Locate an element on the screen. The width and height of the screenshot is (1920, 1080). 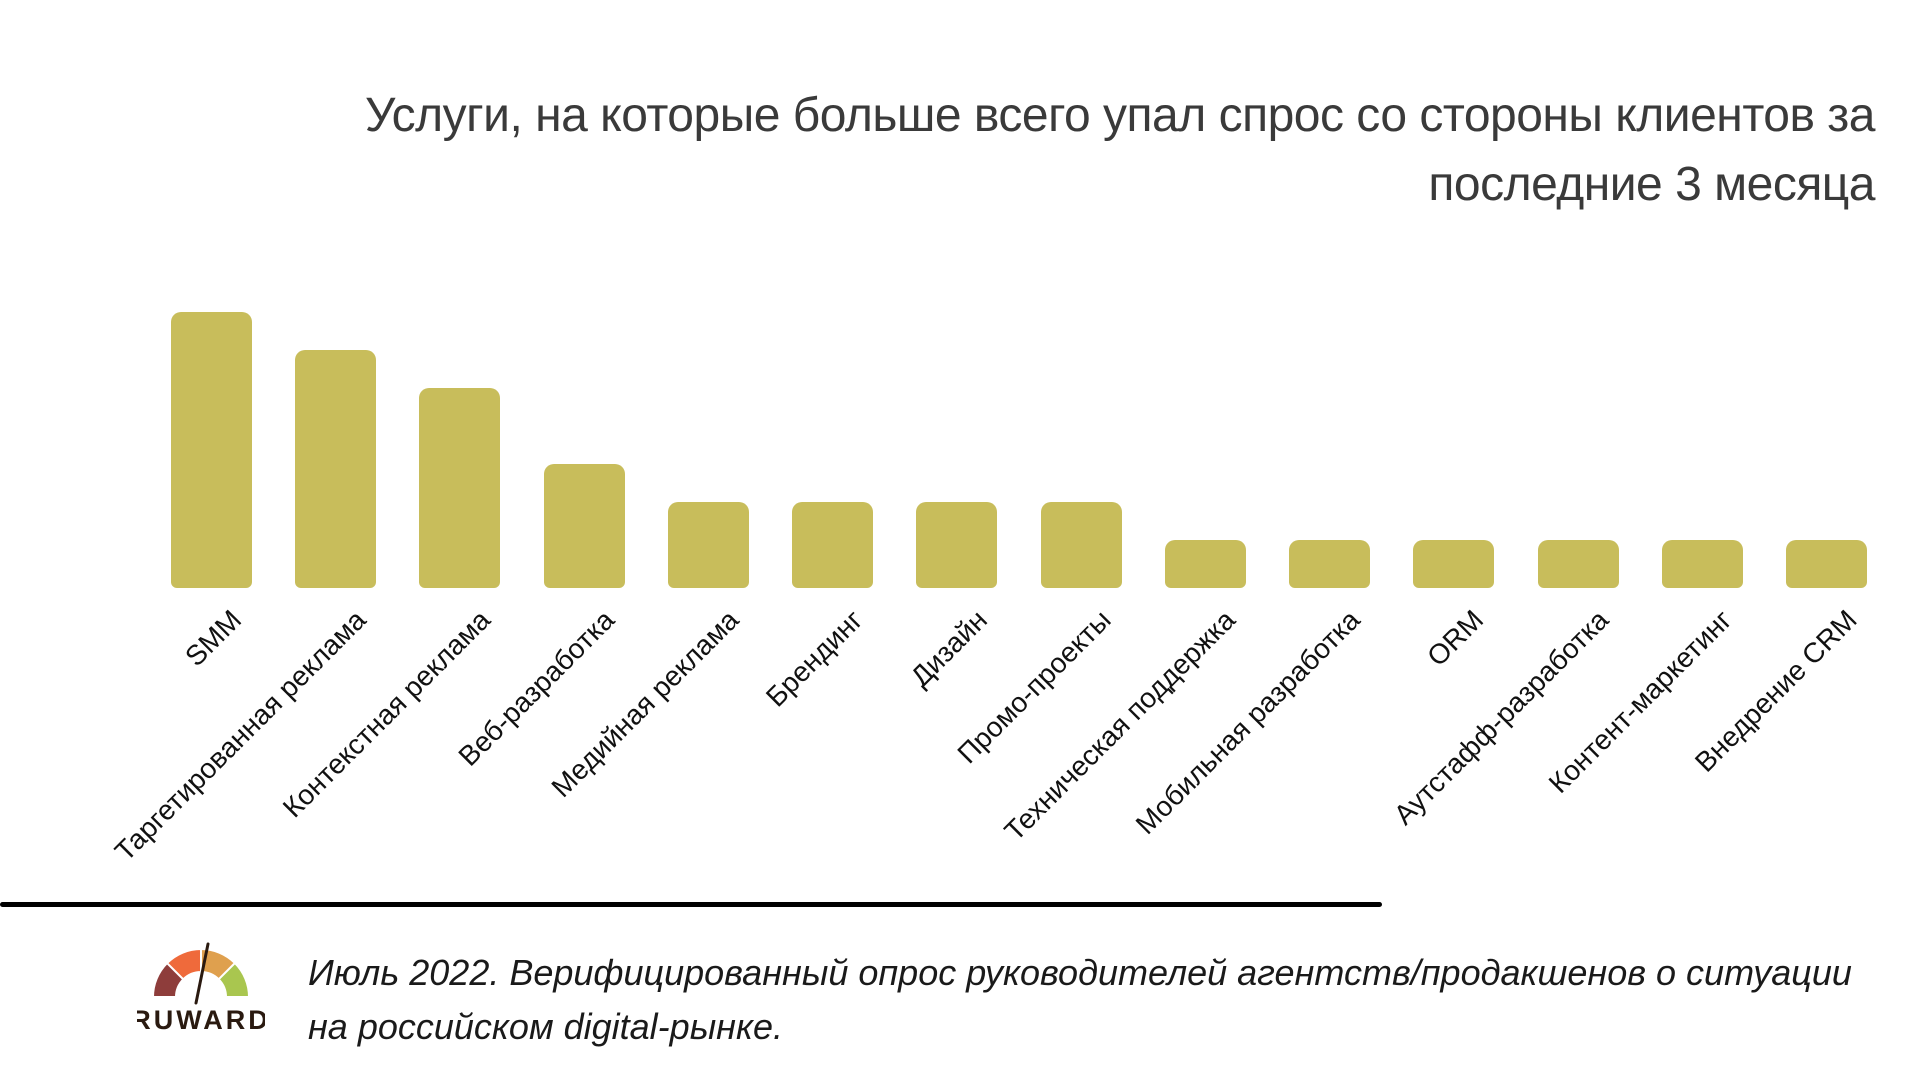
gauge-icon is located at coordinates (201, 973).